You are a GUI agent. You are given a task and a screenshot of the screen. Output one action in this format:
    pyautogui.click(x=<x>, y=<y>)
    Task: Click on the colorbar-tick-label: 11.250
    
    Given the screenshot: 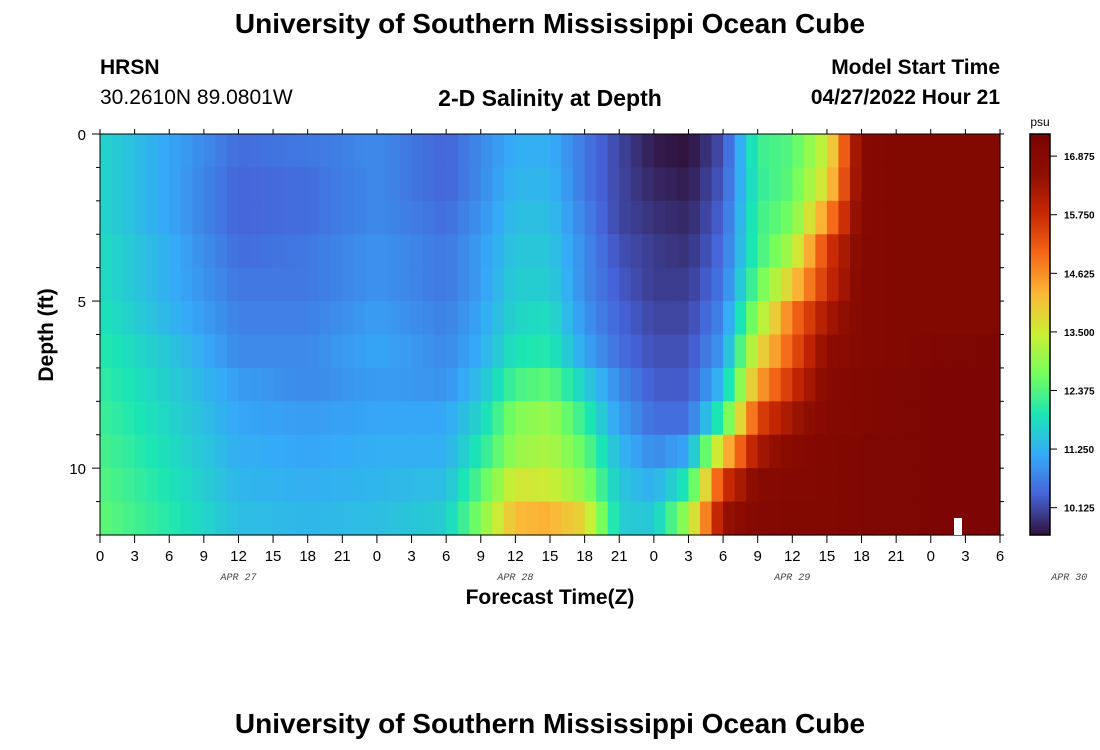 What is the action you would take?
    pyautogui.click(x=1079, y=450)
    